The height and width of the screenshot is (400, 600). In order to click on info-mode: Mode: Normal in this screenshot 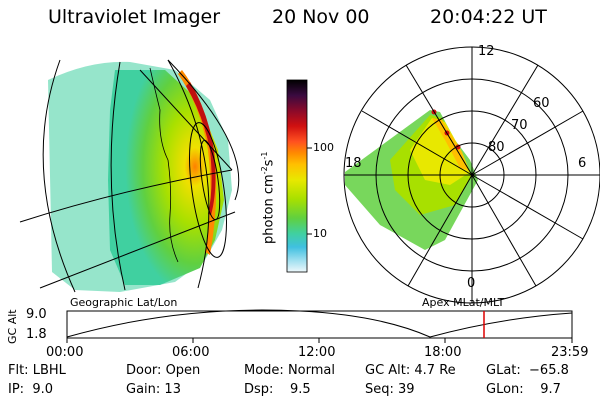, I will do `click(289, 370)`.